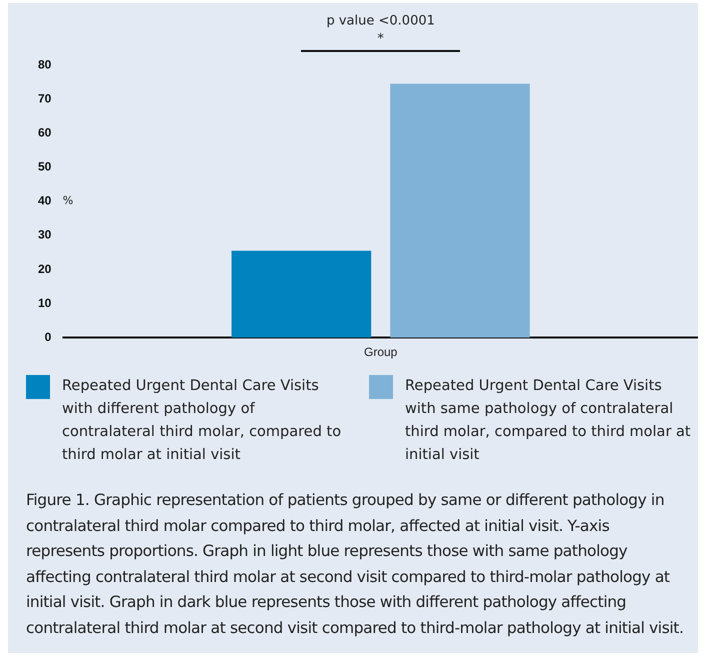 This screenshot has height=656, width=706. Describe the element at coordinates (68, 201) in the screenshot. I see `y-axis-title: %` at that location.